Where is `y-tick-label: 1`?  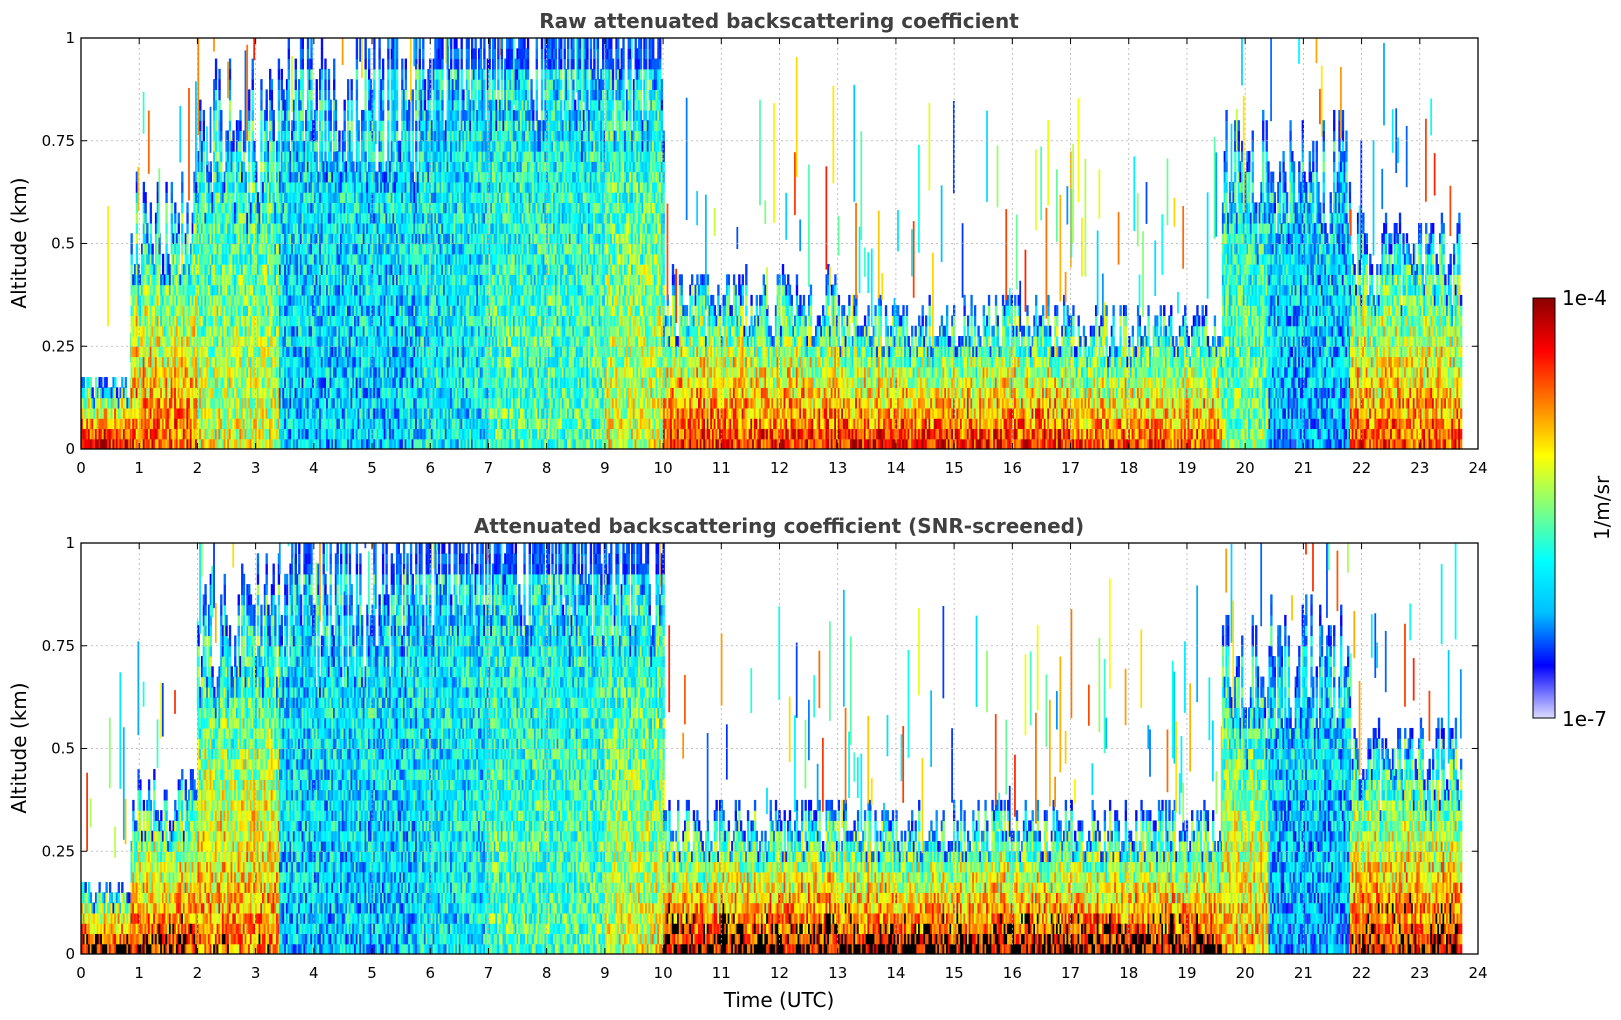 y-tick-label: 1 is located at coordinates (70, 38).